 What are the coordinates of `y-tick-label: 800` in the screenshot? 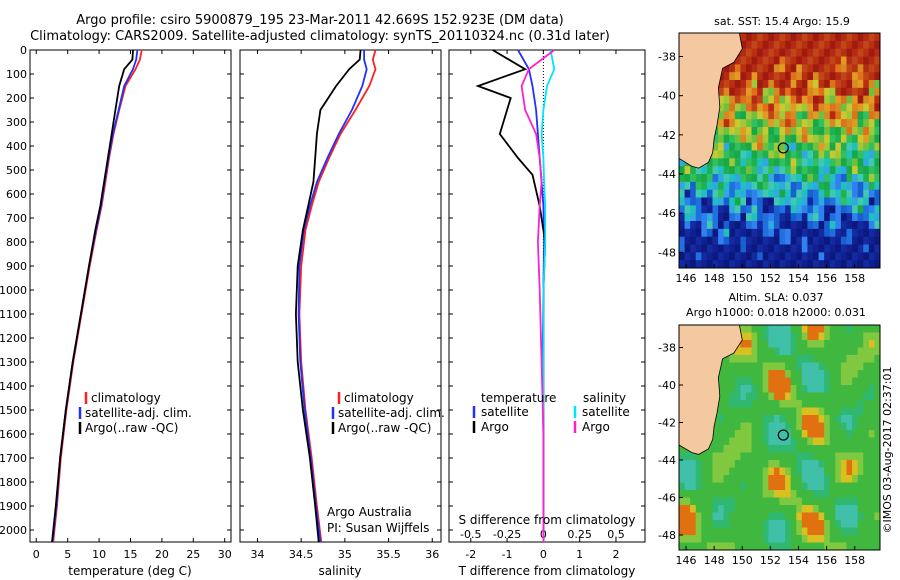 It's located at (16, 242).